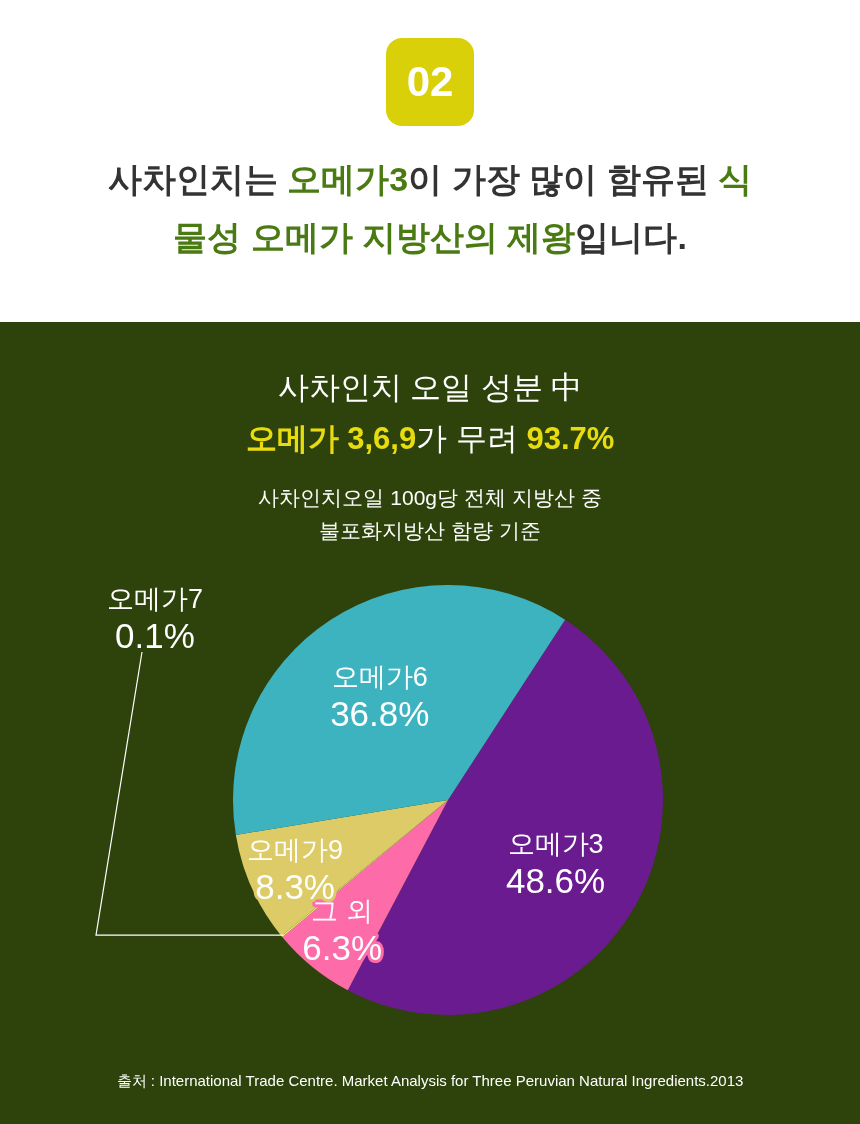 The height and width of the screenshot is (1124, 860). Describe the element at coordinates (555, 844) in the screenshot. I see `slice-label: 오메가3` at that location.